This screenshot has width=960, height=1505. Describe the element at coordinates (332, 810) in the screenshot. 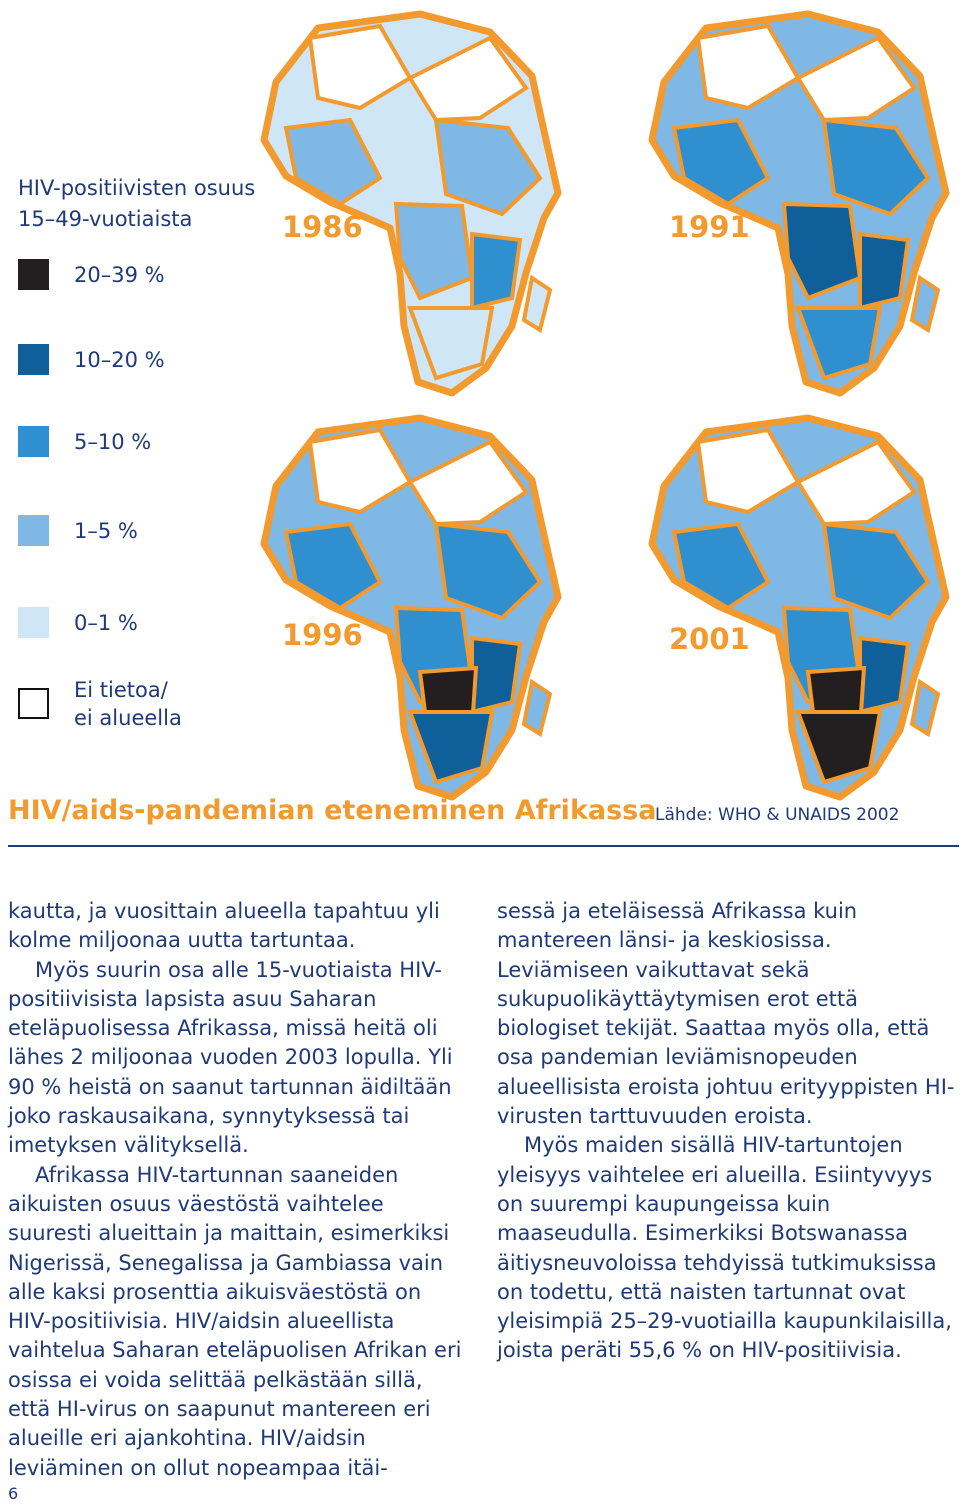

I see `figure-title: HIV/aids-pandemian eteneminen Afrikassa` at that location.